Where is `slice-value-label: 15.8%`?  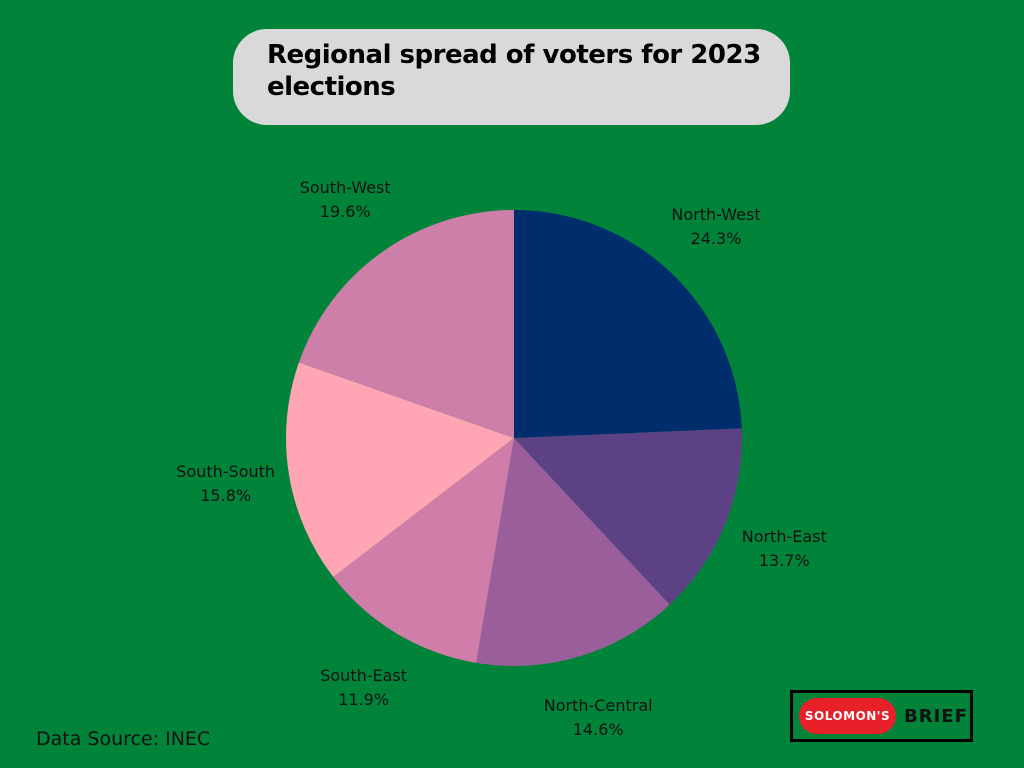 slice-value-label: 15.8% is located at coordinates (226, 496).